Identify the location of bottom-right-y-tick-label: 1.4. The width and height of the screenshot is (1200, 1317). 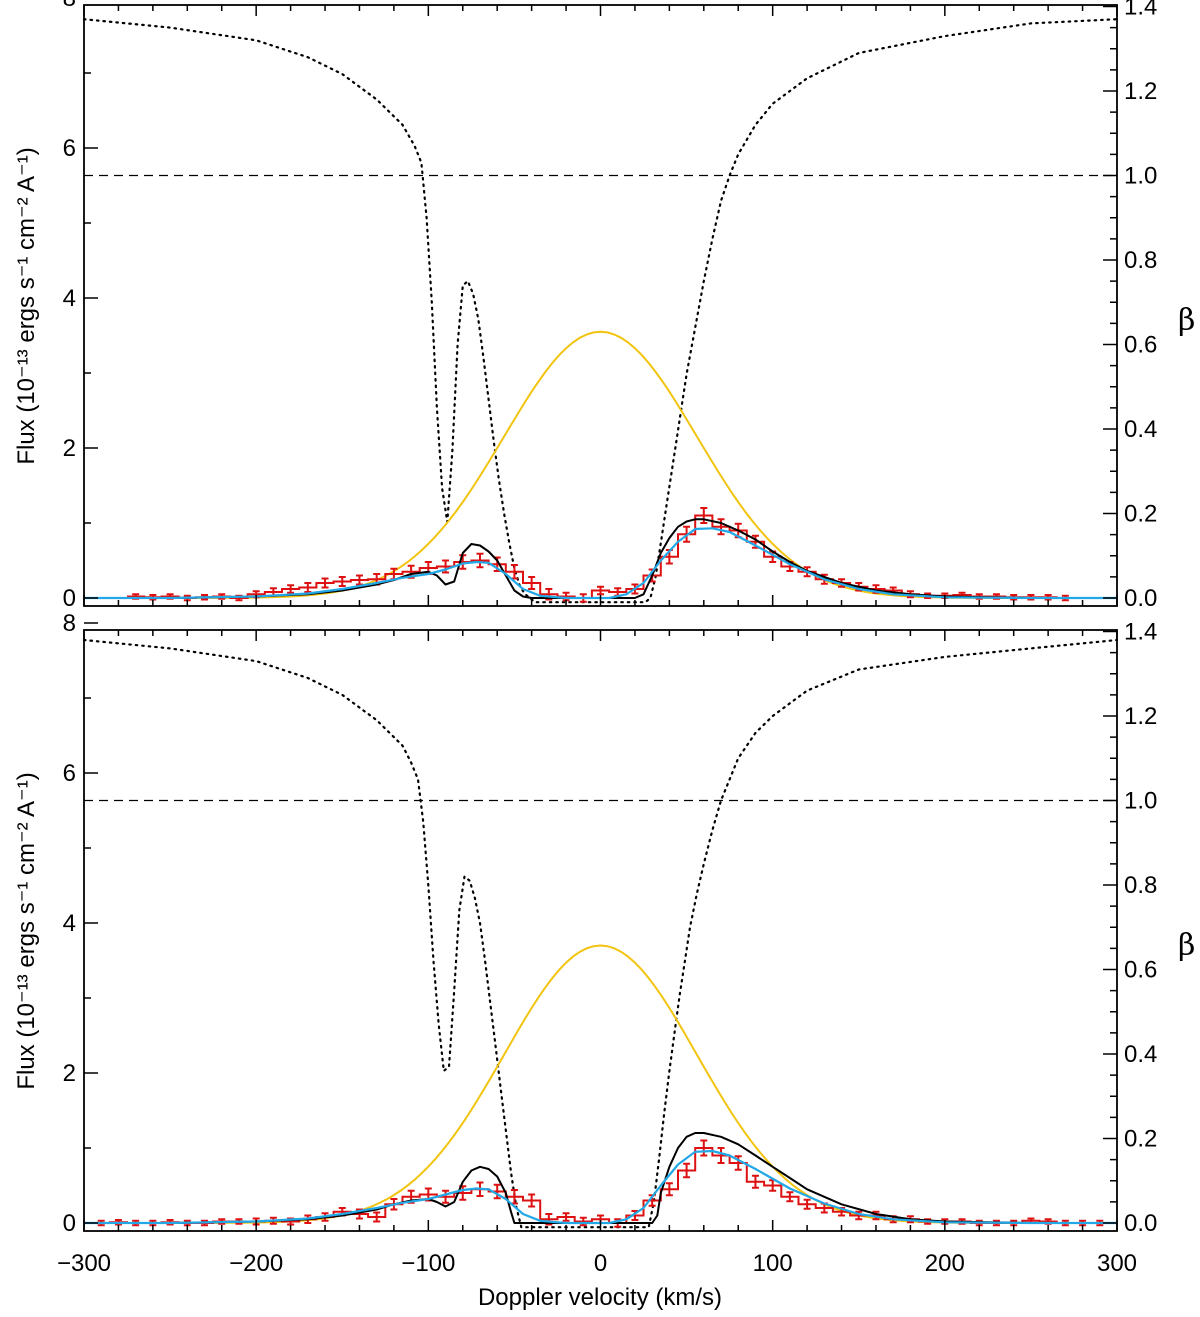
(1140, 632).